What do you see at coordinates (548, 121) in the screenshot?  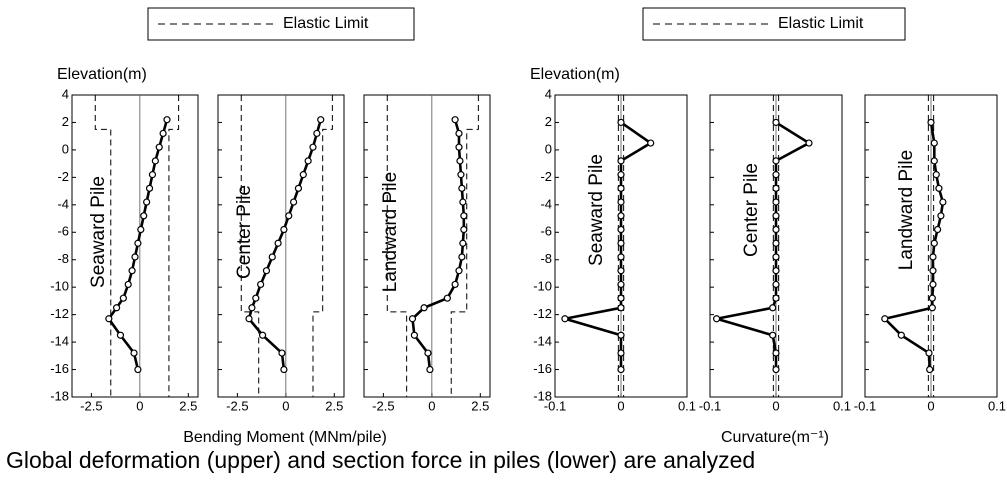 I see `y-tick-label: 2` at bounding box center [548, 121].